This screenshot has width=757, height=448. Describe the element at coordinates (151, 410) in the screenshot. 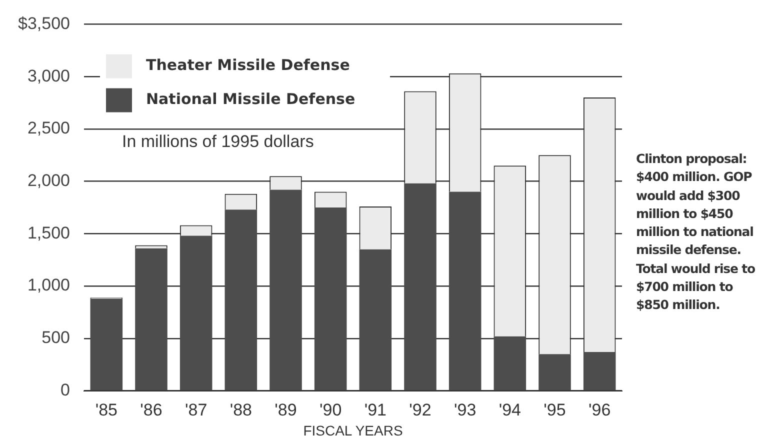

I see `x-tick-label: '86` at that location.